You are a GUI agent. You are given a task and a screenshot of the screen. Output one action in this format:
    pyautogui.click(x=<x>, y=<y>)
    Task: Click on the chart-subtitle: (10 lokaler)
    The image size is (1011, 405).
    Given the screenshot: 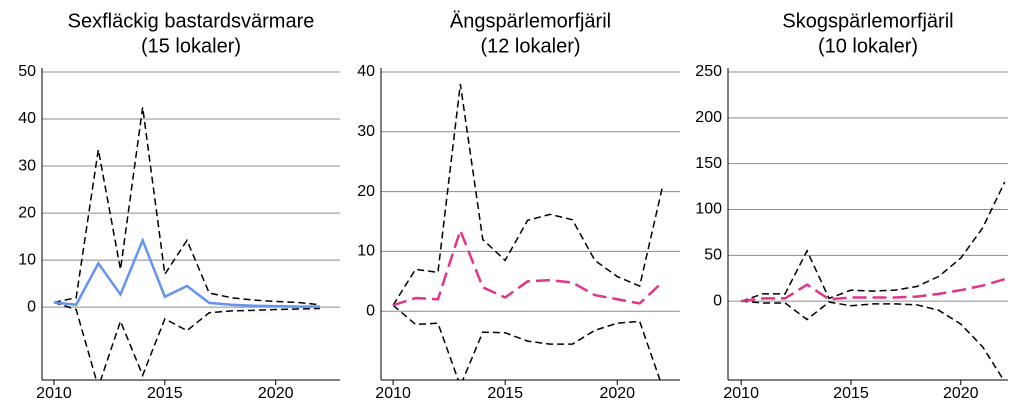 What is the action you would take?
    pyautogui.click(x=868, y=46)
    